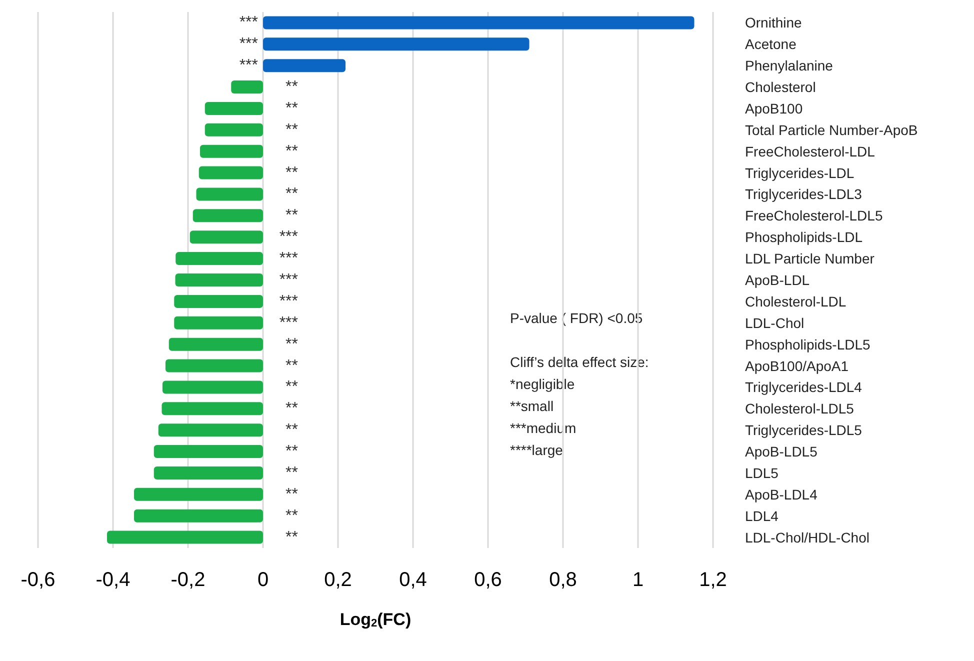 This screenshot has height=661, width=974. What do you see at coordinates (789, 66) in the screenshot?
I see `y-tick-label: Phenylalanine` at bounding box center [789, 66].